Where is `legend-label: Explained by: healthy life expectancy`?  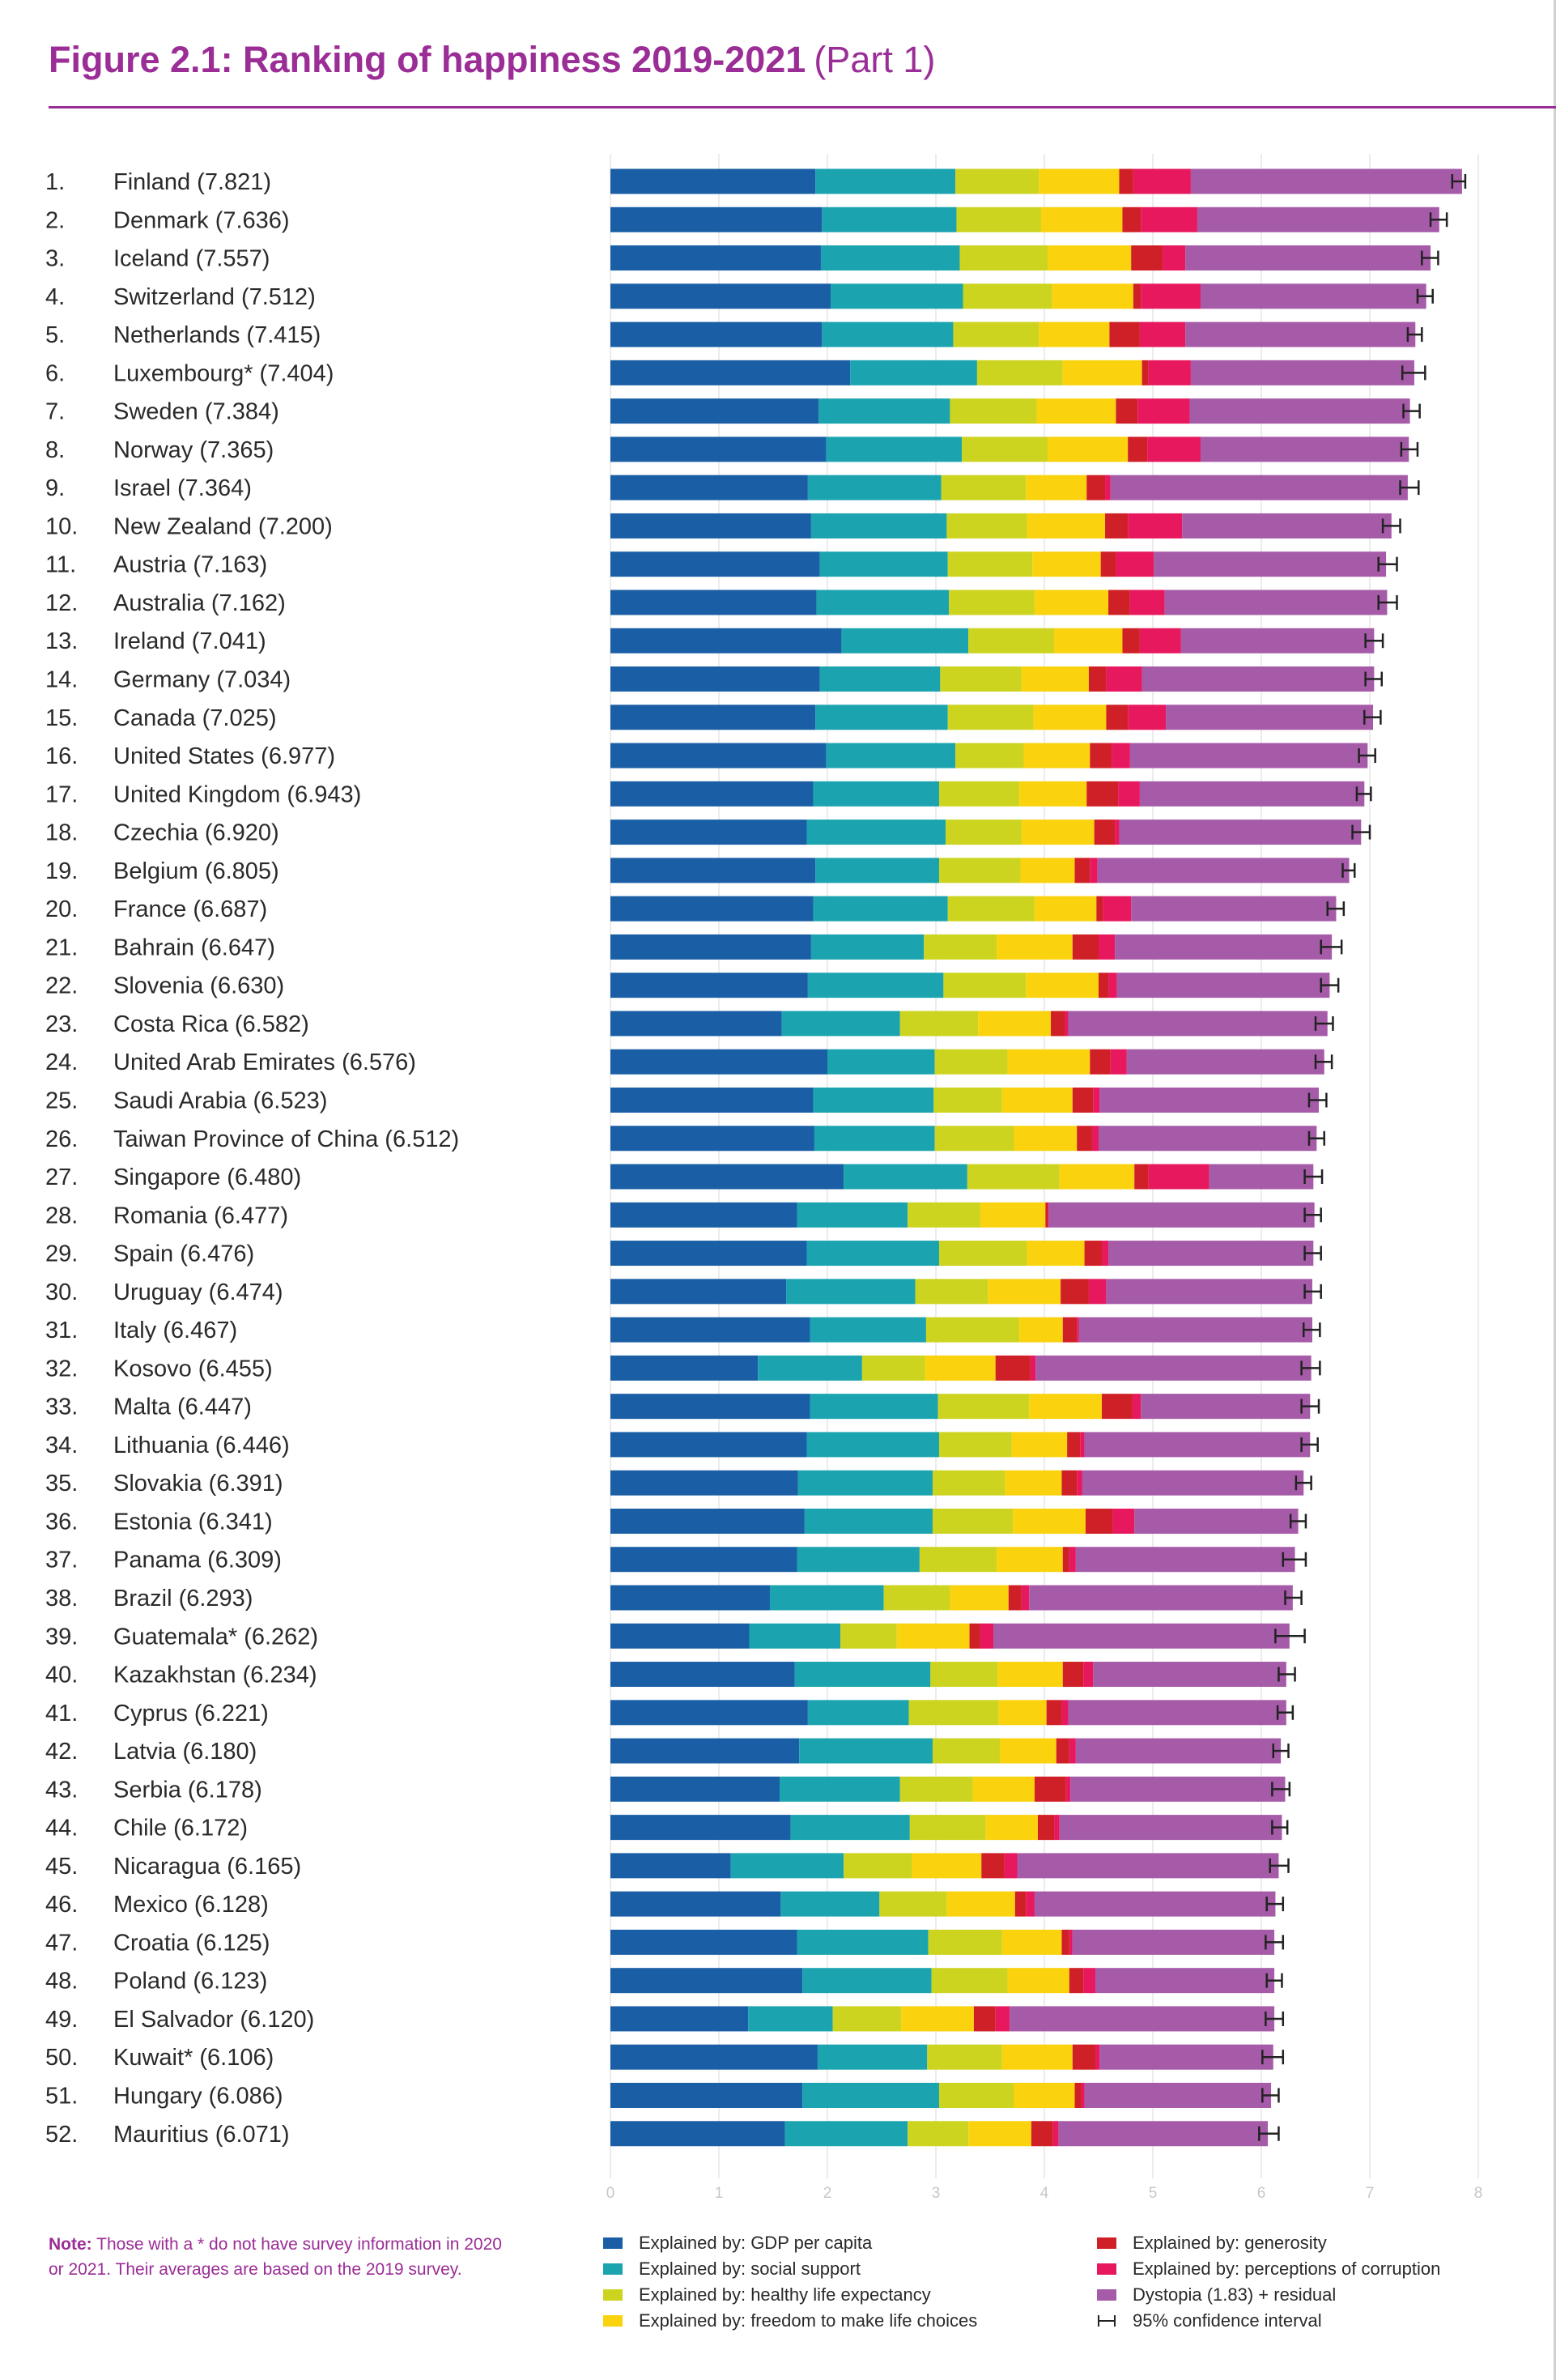 legend-label: Explained by: healthy life expectancy is located at coordinates (785, 2295).